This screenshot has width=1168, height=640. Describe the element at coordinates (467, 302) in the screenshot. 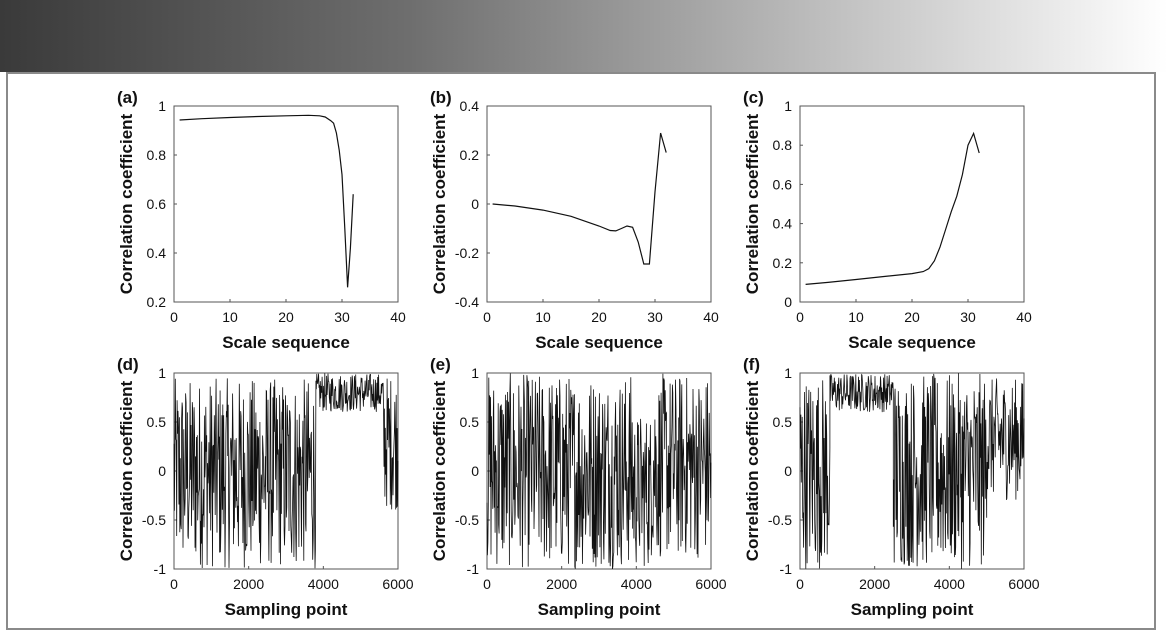

I see `y-tick-label: -0.4` at that location.